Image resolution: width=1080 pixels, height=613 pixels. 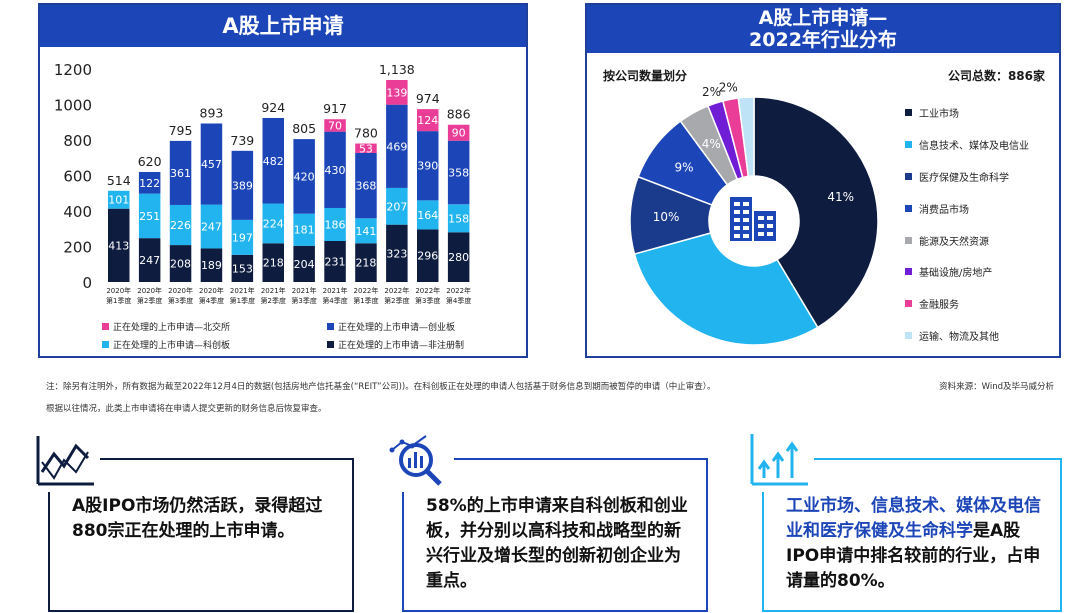 What do you see at coordinates (211, 300) in the screenshot?
I see `x-tick-label-3-1: 第4季度` at bounding box center [211, 300].